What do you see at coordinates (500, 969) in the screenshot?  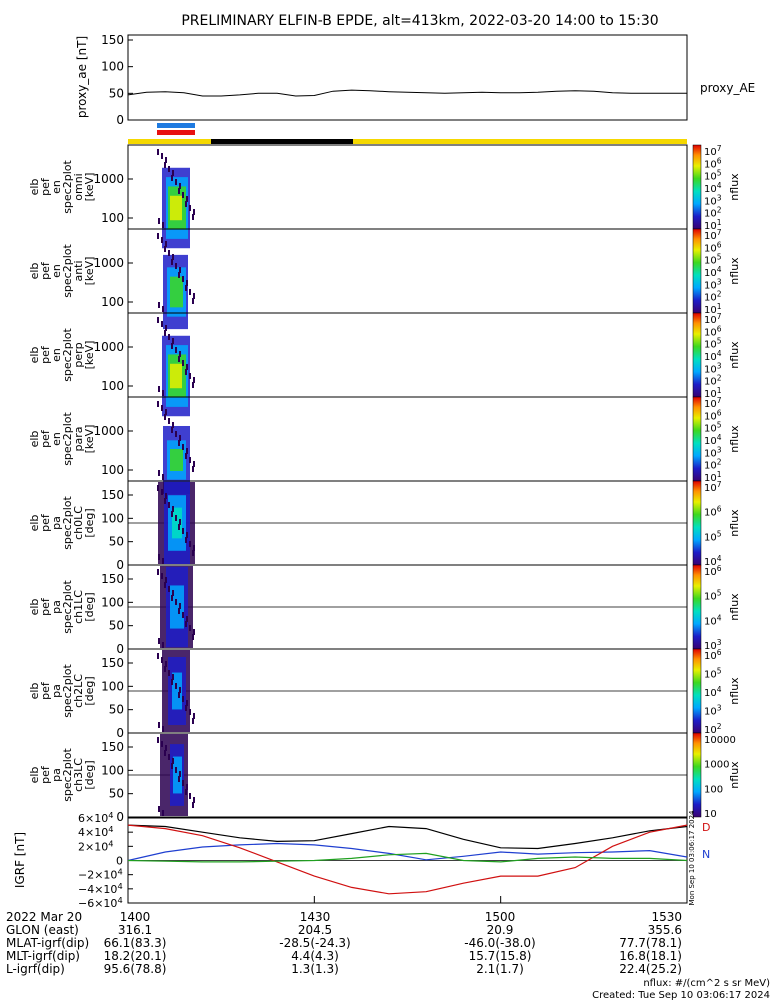 I see `ephemeris-value: 2.1(1.7)` at bounding box center [500, 969].